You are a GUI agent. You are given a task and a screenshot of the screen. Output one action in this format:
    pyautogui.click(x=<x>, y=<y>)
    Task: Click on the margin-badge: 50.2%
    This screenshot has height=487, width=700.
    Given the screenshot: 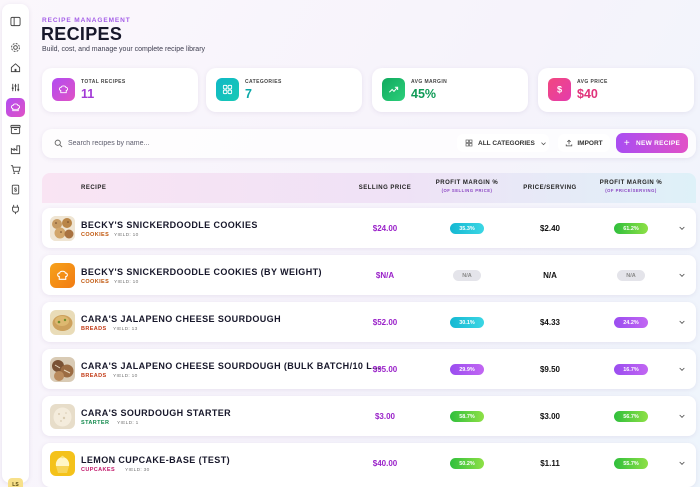 What is the action you would take?
    pyautogui.click(x=467, y=463)
    